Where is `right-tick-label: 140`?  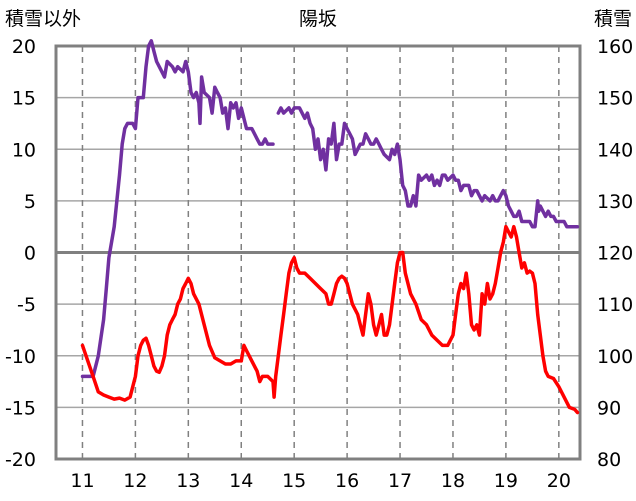
right-tick-label: 140 is located at coordinates (615, 150).